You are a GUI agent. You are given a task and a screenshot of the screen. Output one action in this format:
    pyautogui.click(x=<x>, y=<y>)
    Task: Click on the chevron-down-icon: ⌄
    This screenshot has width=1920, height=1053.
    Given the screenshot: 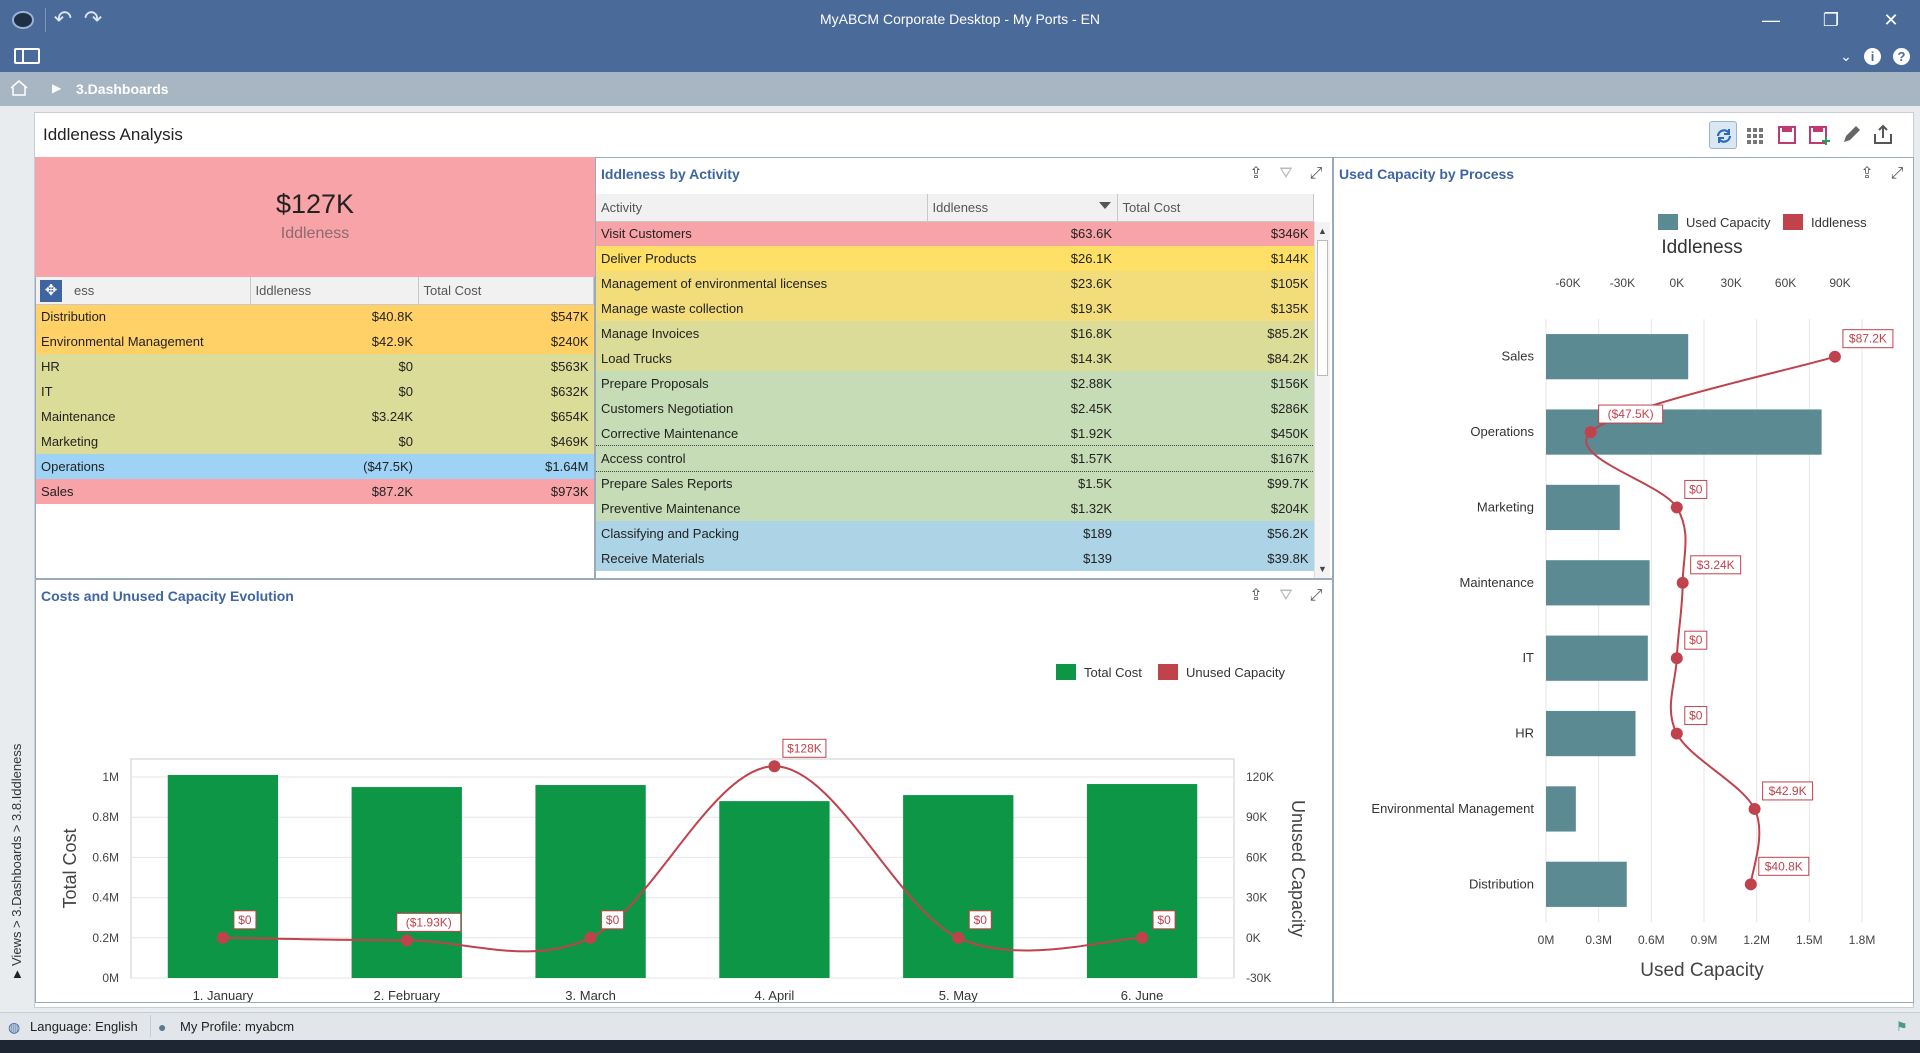 What is the action you would take?
    pyautogui.click(x=1846, y=56)
    